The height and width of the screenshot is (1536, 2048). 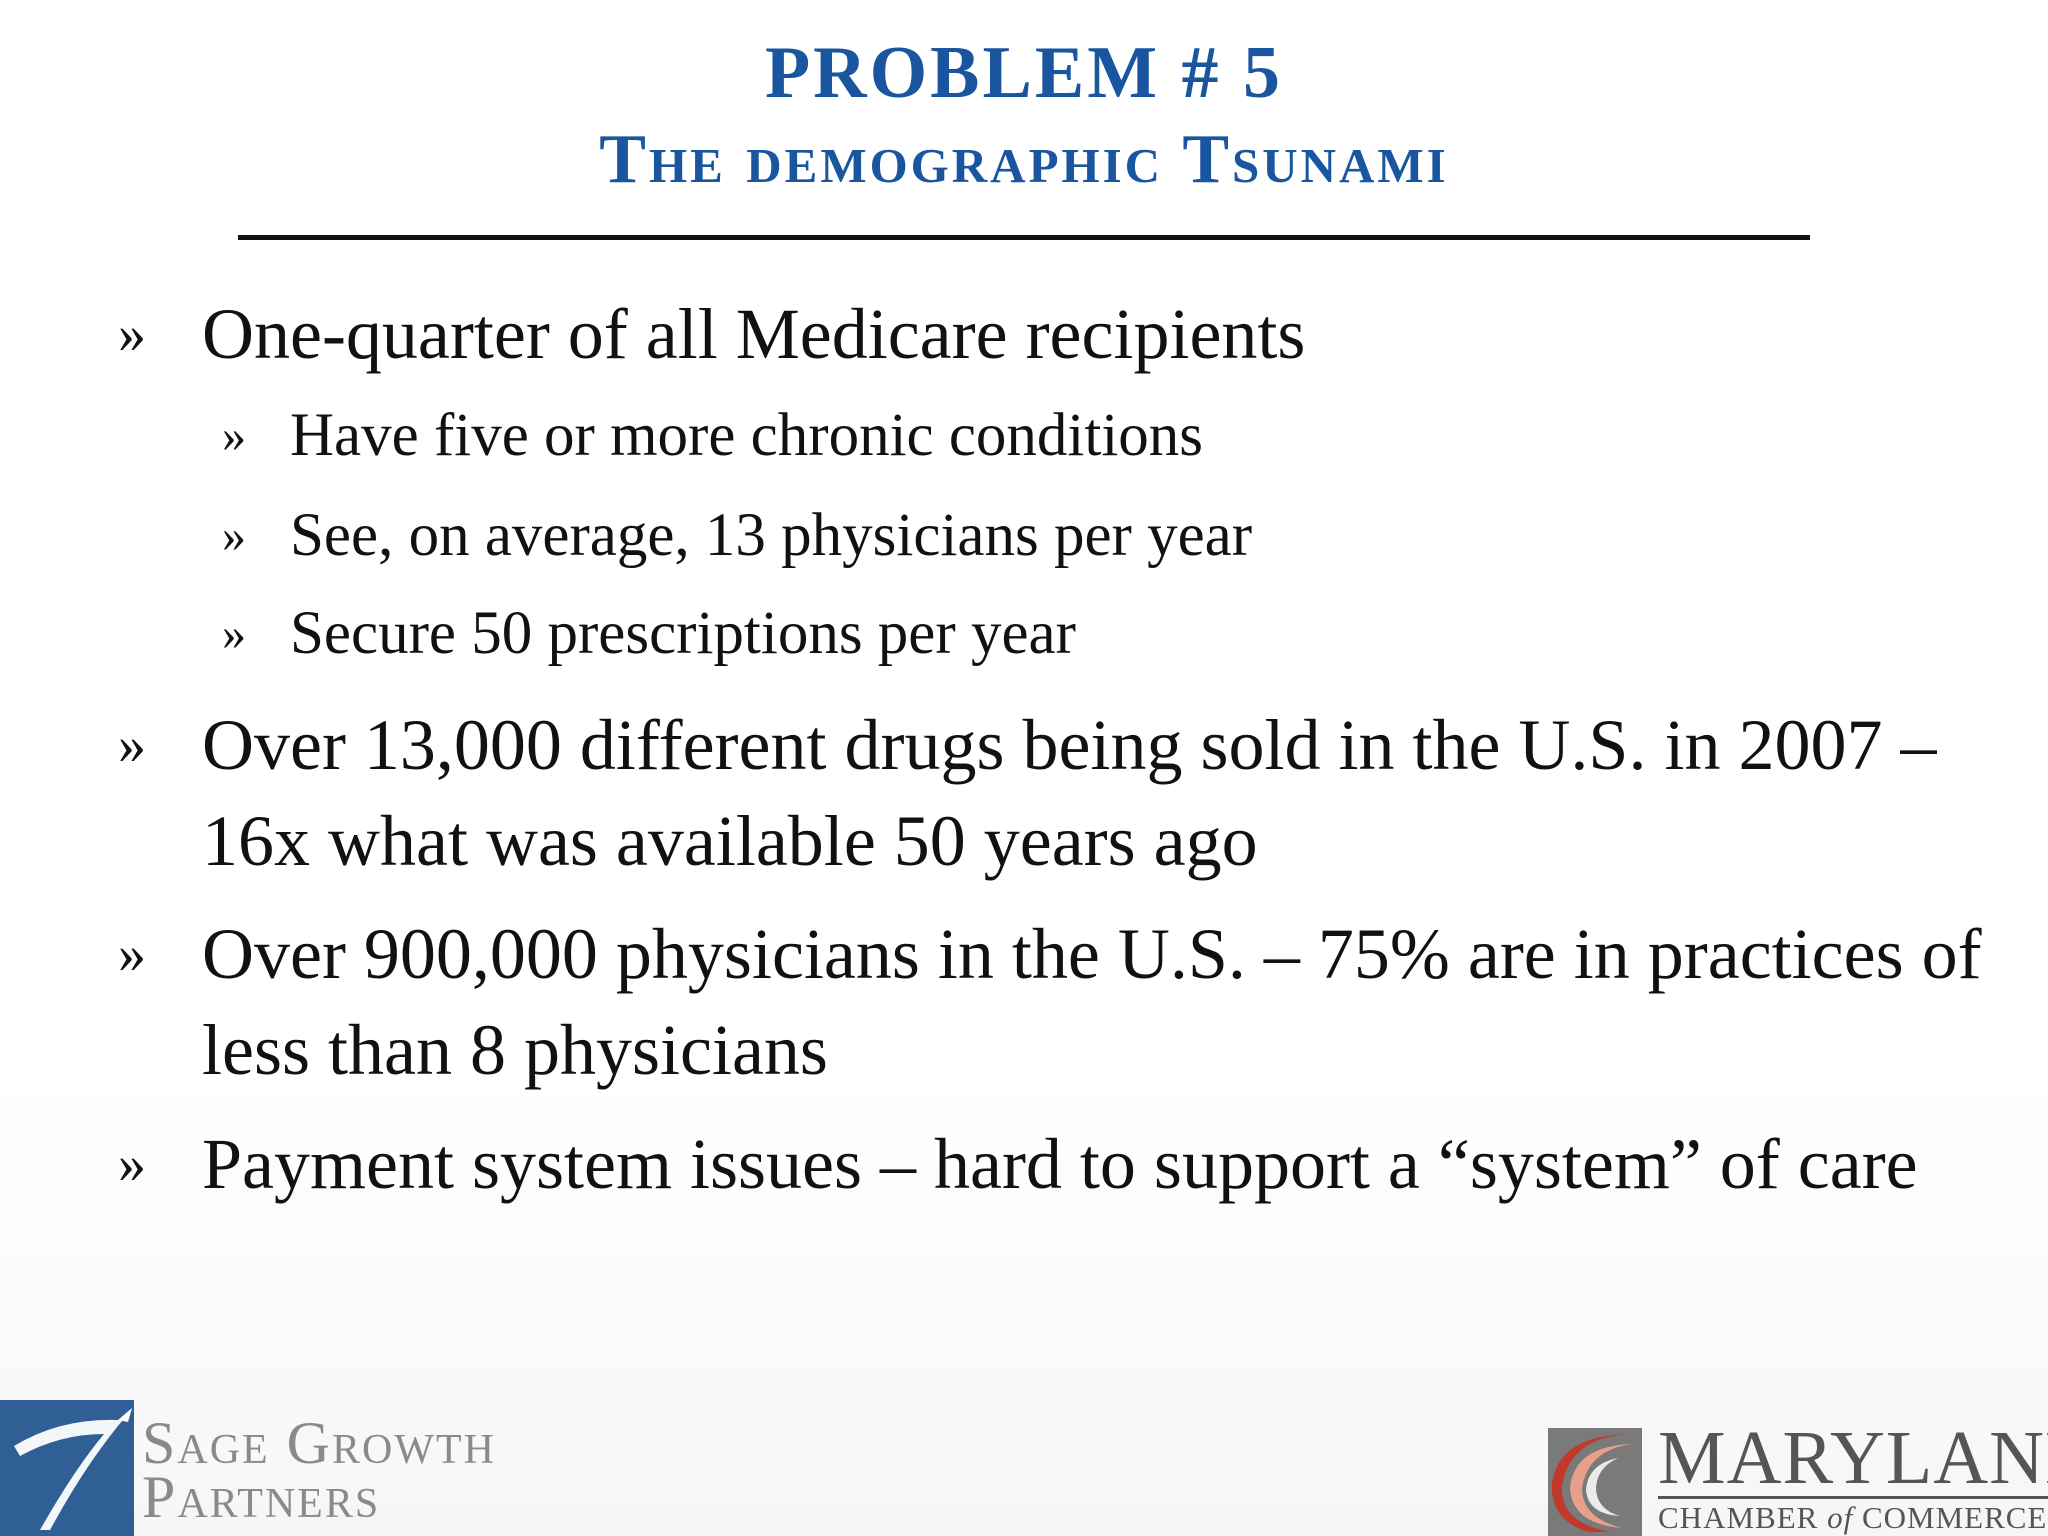 I want to click on title-divider, so click(x=1024, y=237).